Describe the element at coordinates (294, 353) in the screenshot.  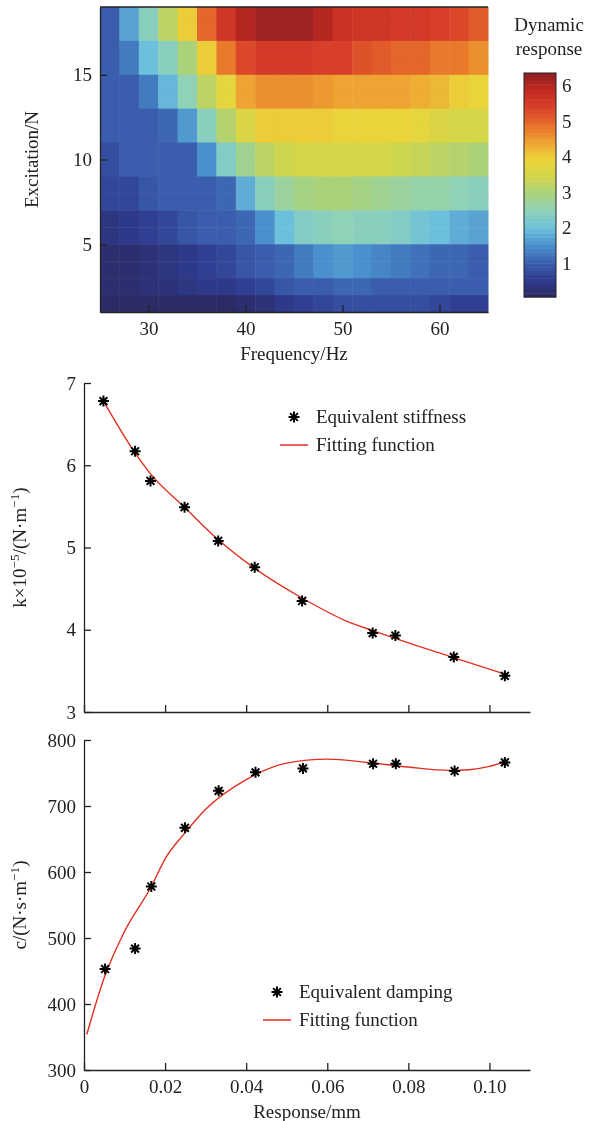
I see `x-axis-title: Frequency/Hz` at that location.